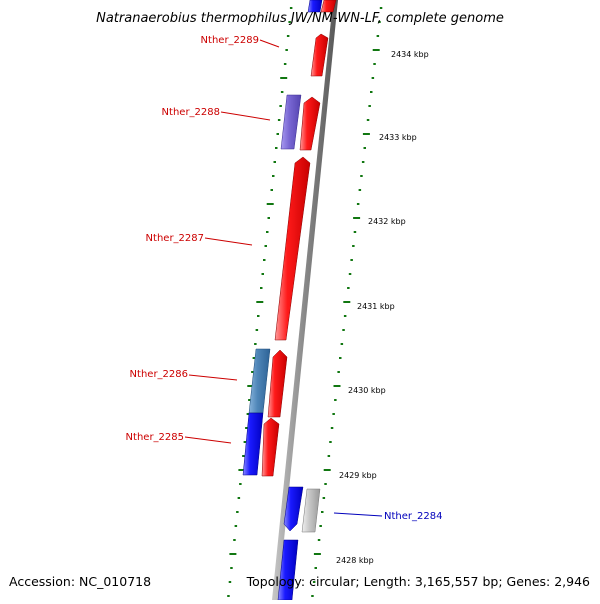 The image size is (600, 604). I want to click on gene-feature-nther-2285-forward, so click(270, 447).